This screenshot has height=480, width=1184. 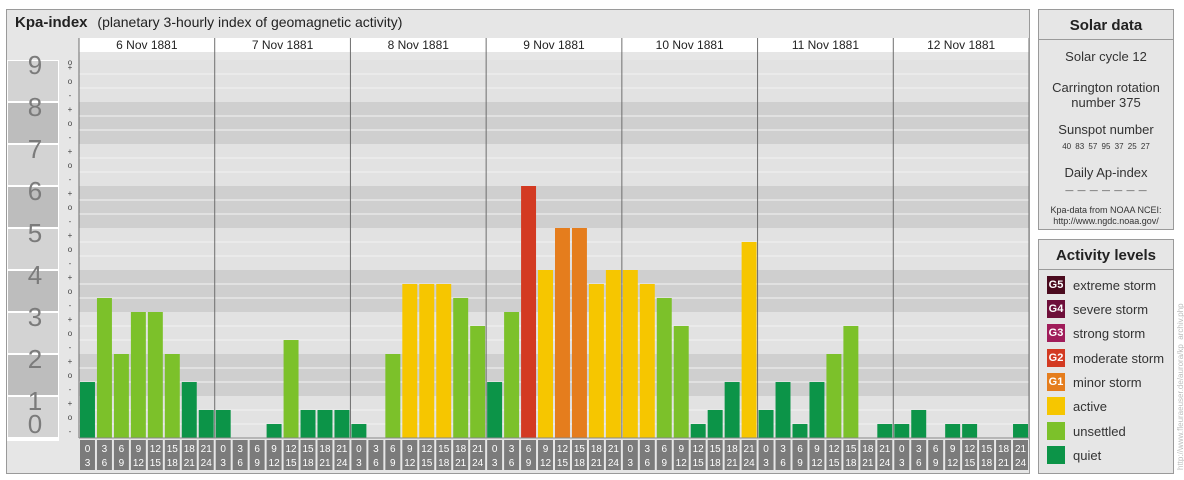 What do you see at coordinates (51, 22) in the screenshot?
I see `chart-title: Kpa-index` at bounding box center [51, 22].